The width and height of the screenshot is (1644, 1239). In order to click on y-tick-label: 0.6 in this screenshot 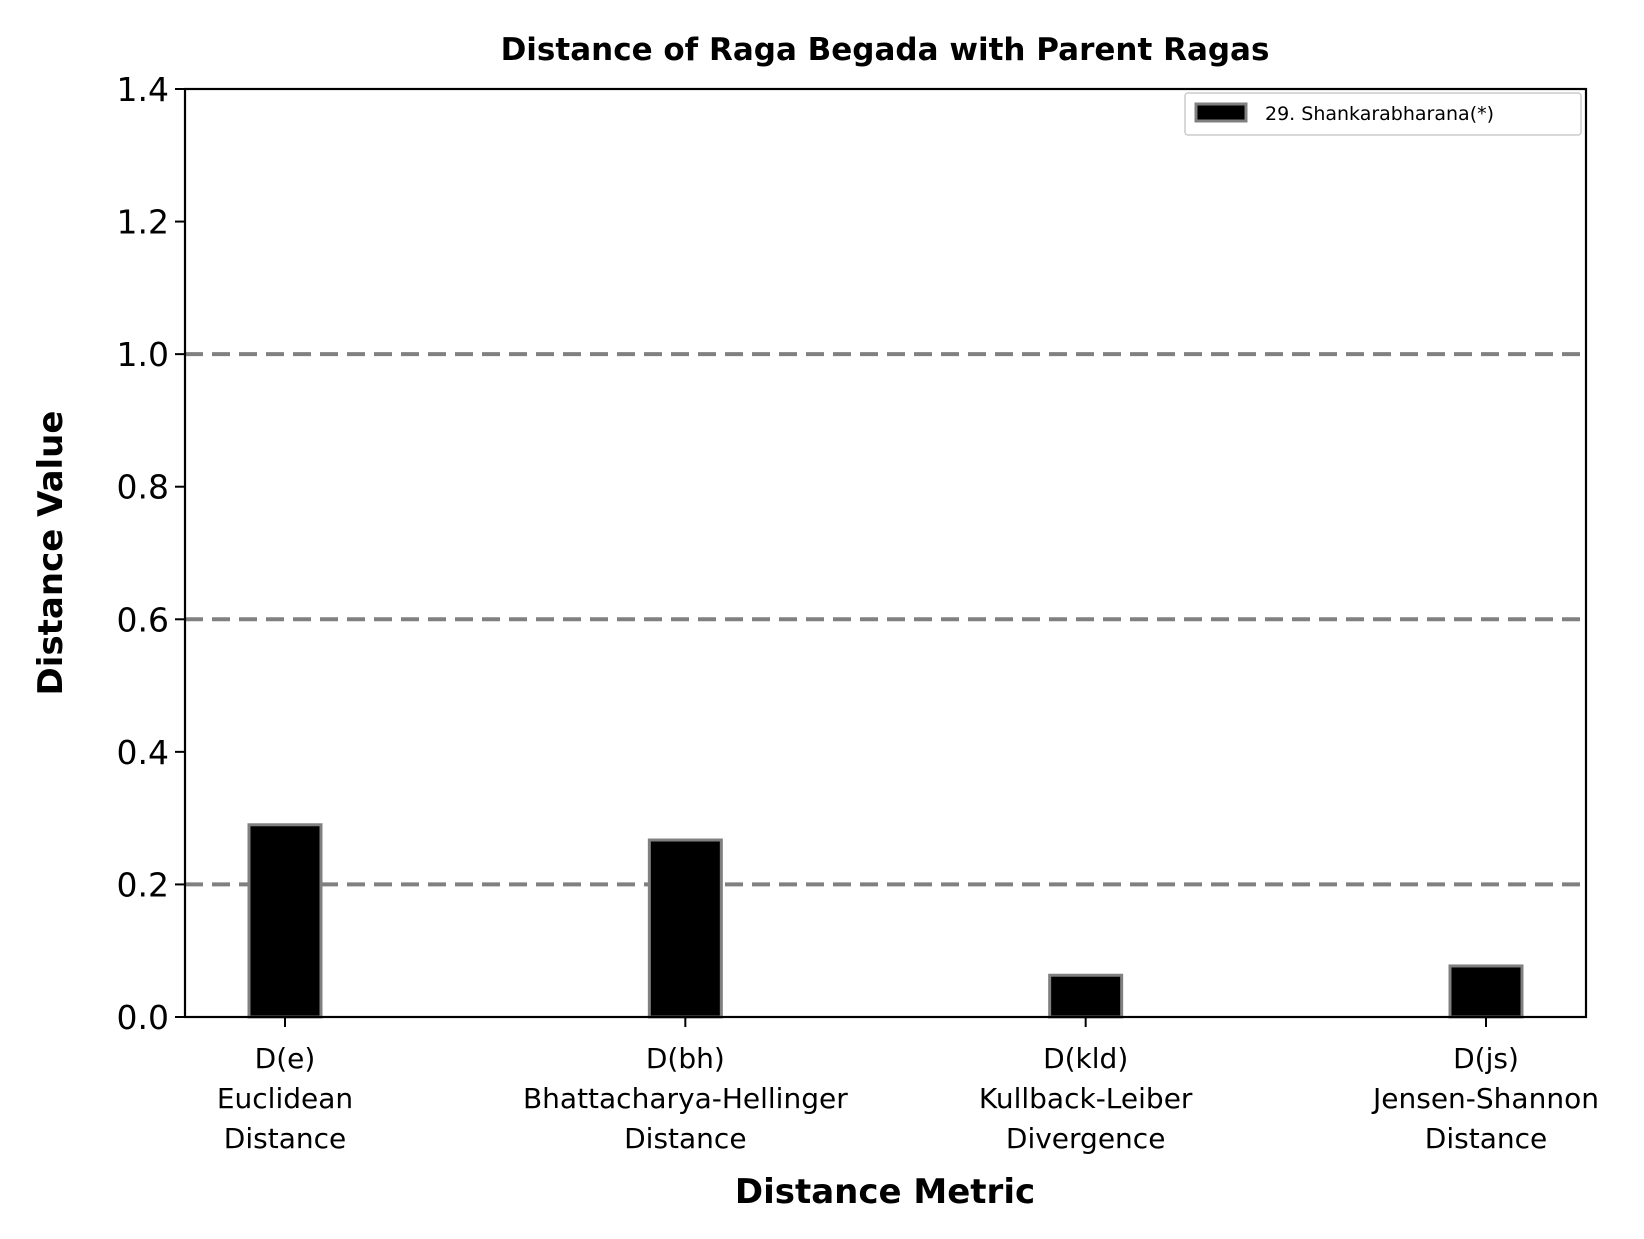, I will do `click(143, 619)`.